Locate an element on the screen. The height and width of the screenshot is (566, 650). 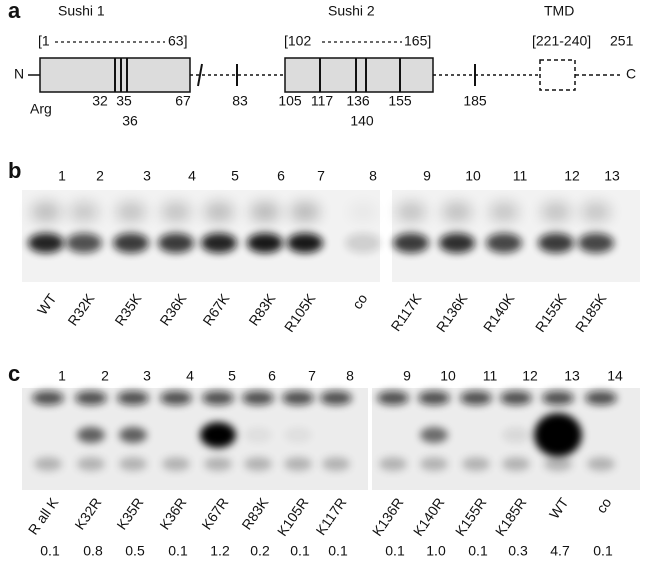
lane-number: 4 is located at coordinates (190, 376).